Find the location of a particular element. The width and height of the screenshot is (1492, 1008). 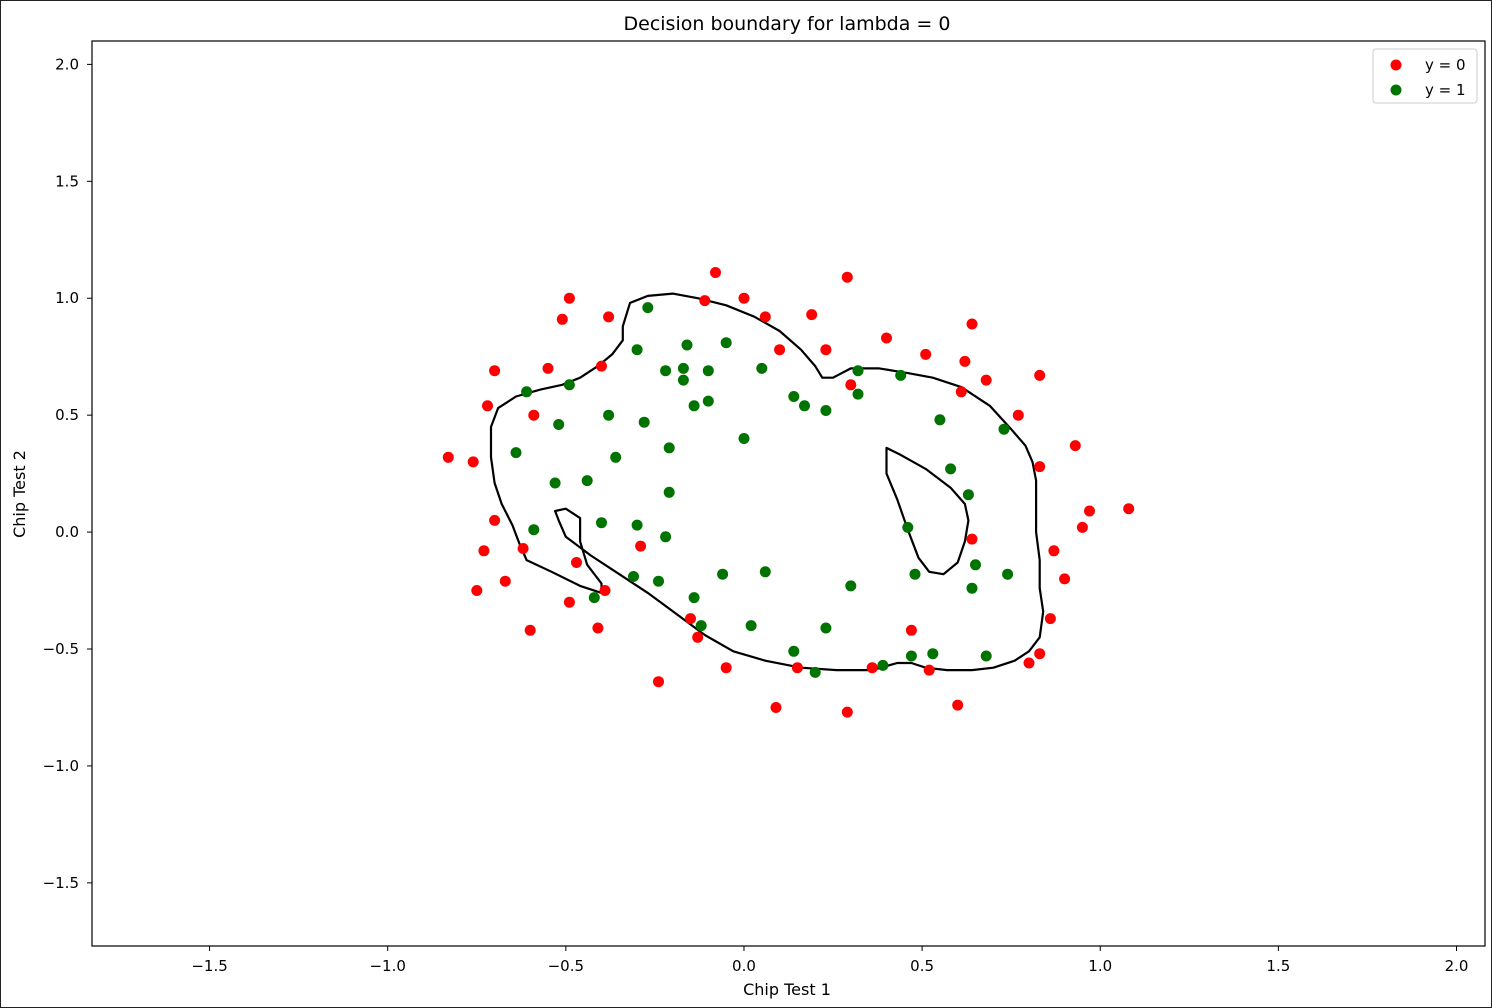

y-tick-label: −1.5 is located at coordinates (61, 883).